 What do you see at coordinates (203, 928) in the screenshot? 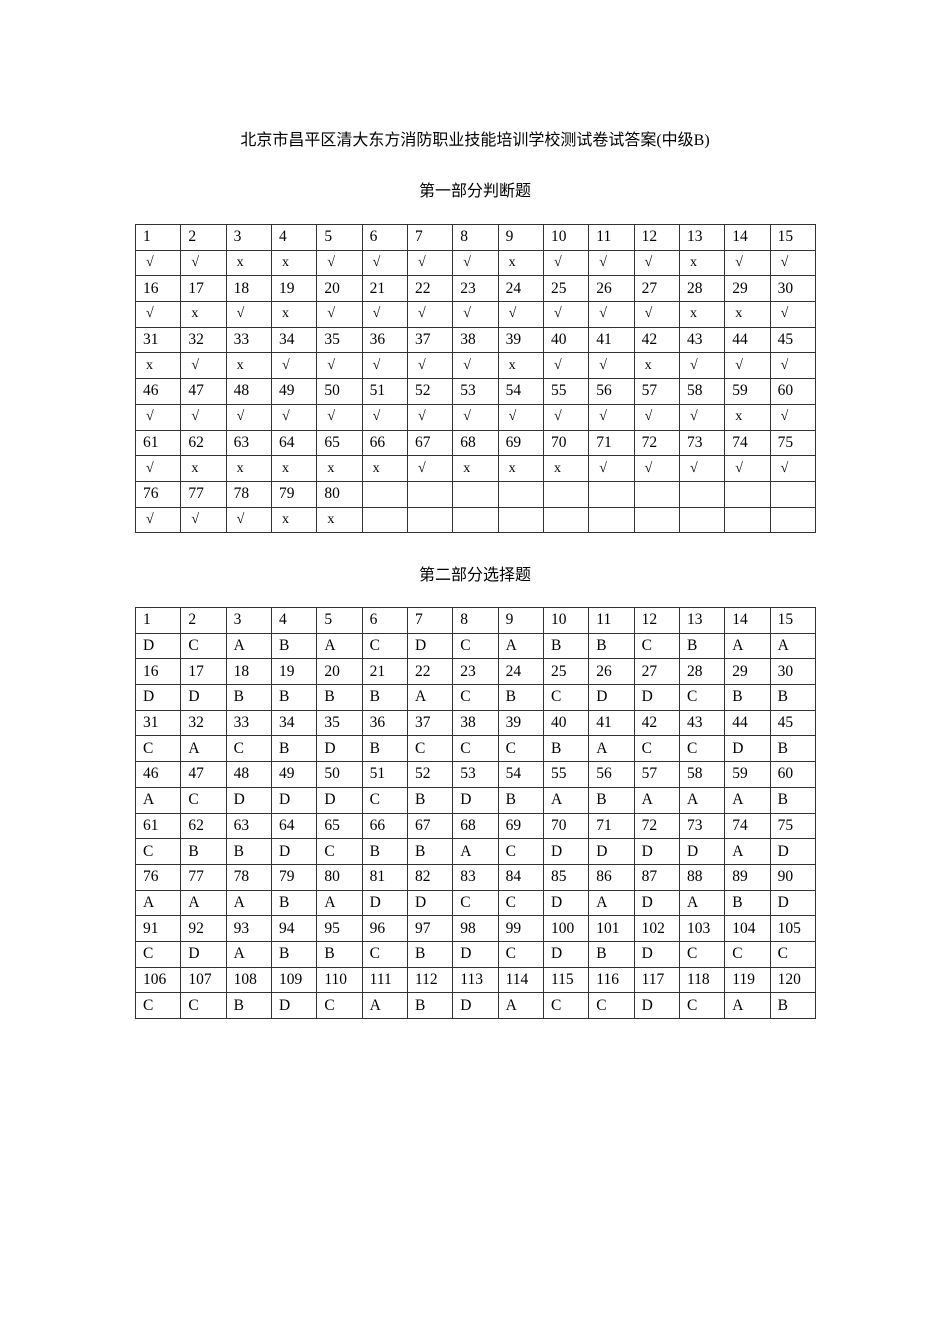
I see `question-number-cell: 92` at bounding box center [203, 928].